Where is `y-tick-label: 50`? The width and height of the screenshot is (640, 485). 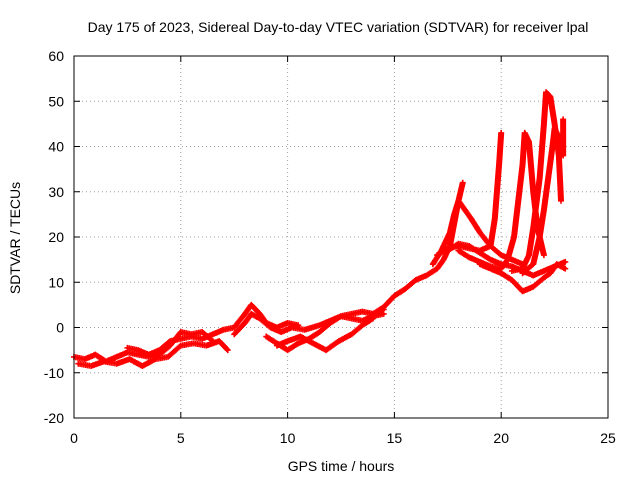
y-tick-label: 50 is located at coordinates (56, 101).